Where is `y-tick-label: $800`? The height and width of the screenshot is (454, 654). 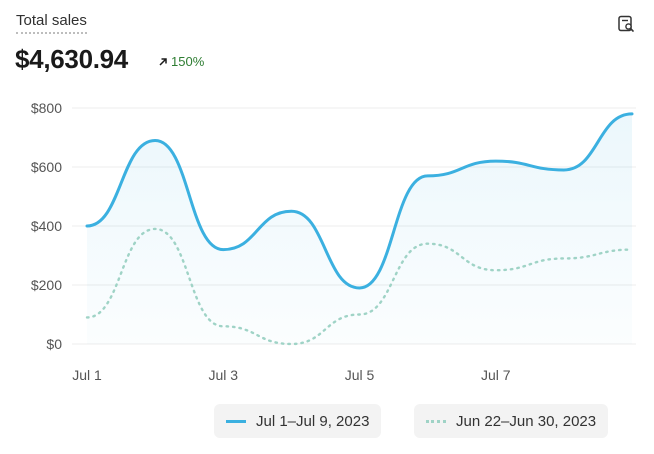 y-tick-label: $800 is located at coordinates (46, 108).